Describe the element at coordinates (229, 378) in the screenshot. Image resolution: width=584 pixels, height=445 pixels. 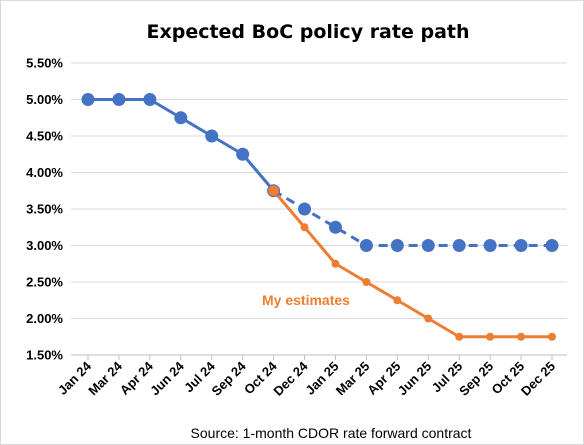
I see `x-tick-label: Sep 24` at that location.